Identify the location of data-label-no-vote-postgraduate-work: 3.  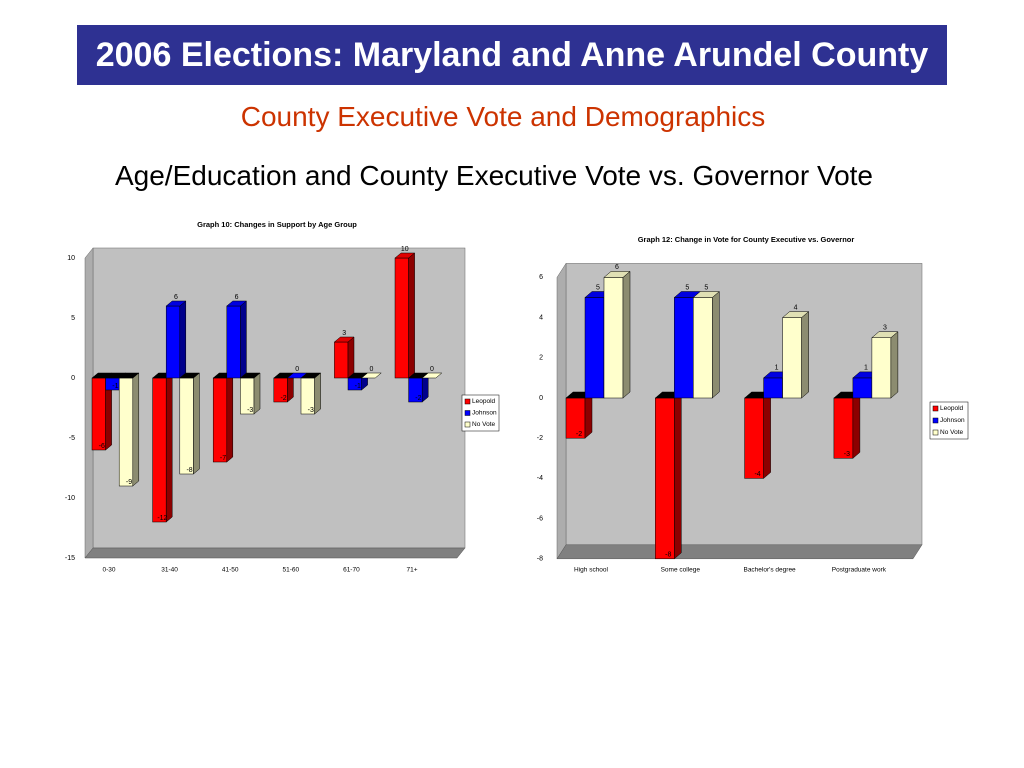
(885, 328).